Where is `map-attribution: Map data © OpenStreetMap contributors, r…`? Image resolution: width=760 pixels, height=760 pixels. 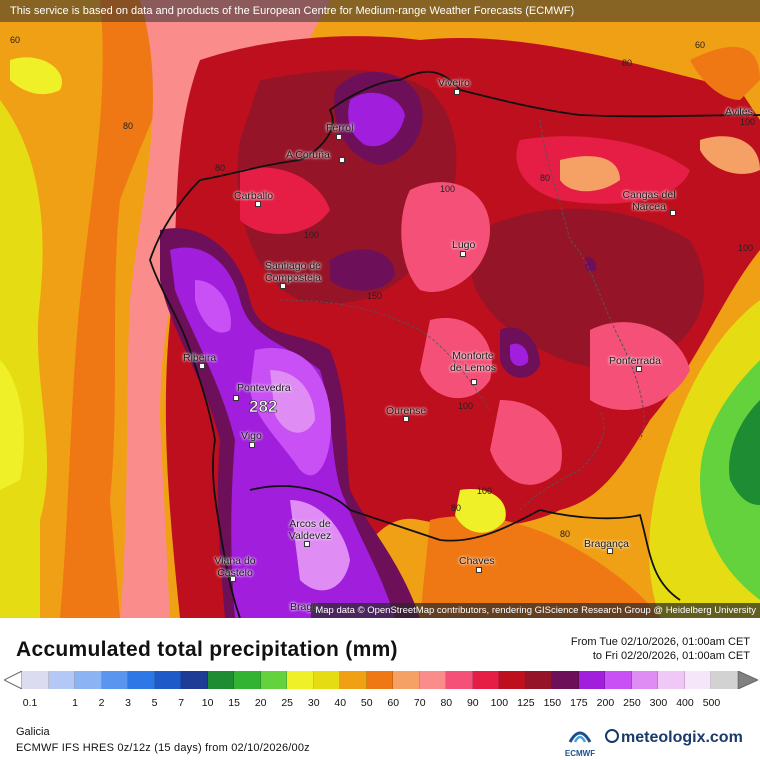
map-attribution: Map data © OpenStreetMap contributors, r… is located at coordinates (535, 610).